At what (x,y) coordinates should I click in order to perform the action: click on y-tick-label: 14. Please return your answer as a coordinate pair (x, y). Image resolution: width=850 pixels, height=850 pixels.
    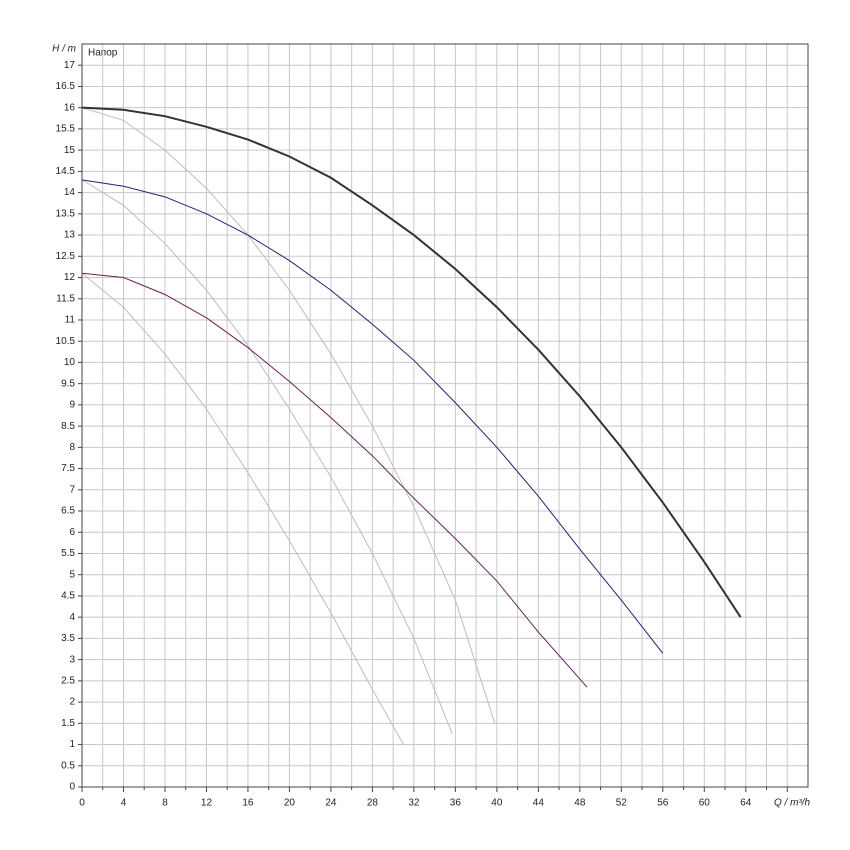
    Looking at the image, I should click on (70, 192).